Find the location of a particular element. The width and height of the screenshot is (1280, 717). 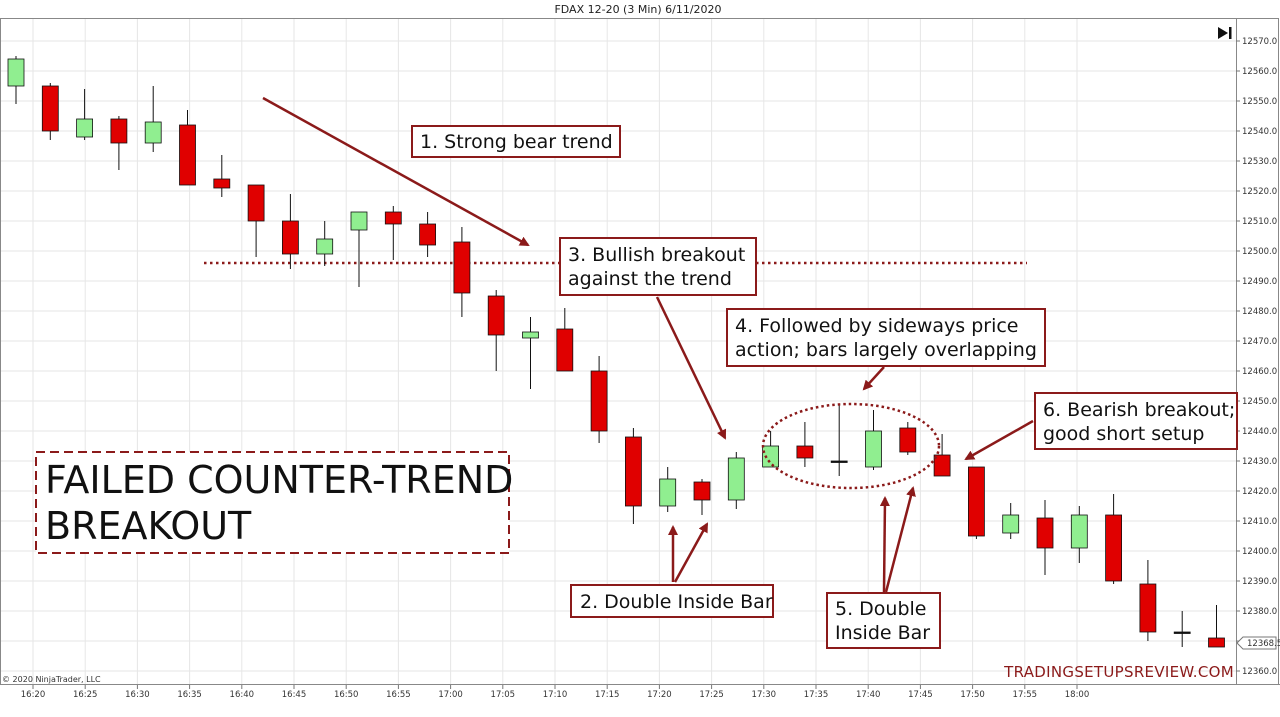

x-tick-label: 16:25 is located at coordinates (85, 695).